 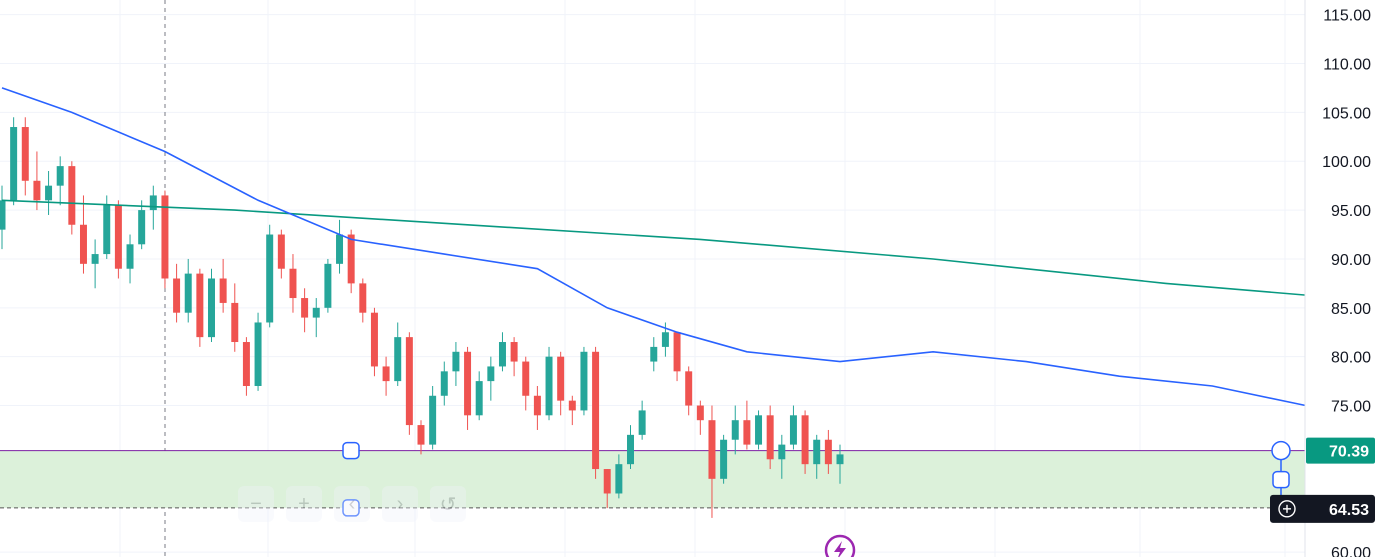 I want to click on price-tick-label: 60.00, so click(x=1351, y=551).